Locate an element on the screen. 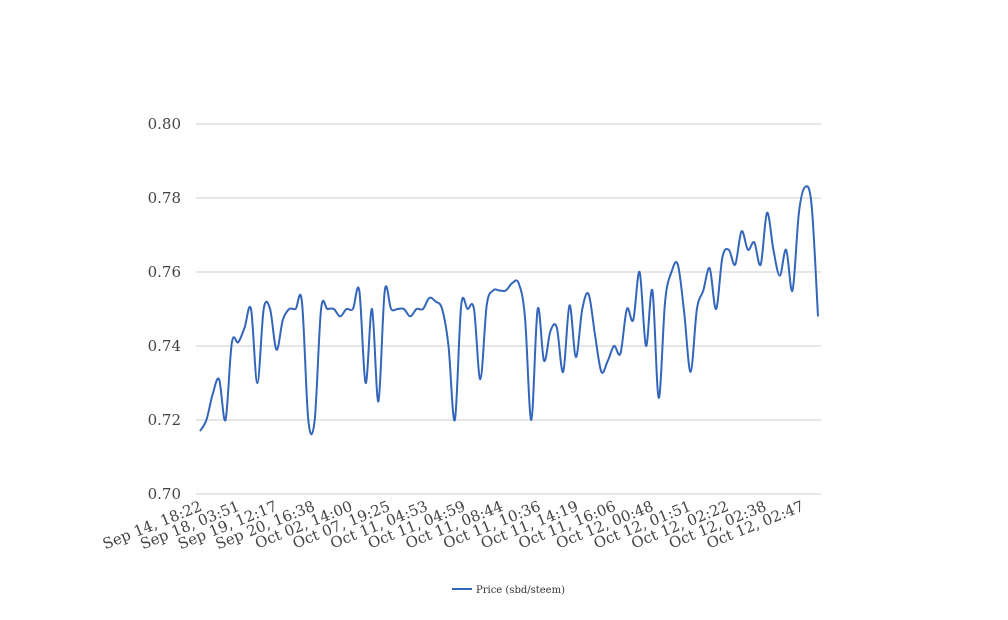  y-axis-tick-labels: 0.70 0.72 0.74 0.76 0.78 0.80 is located at coordinates (164, 309).